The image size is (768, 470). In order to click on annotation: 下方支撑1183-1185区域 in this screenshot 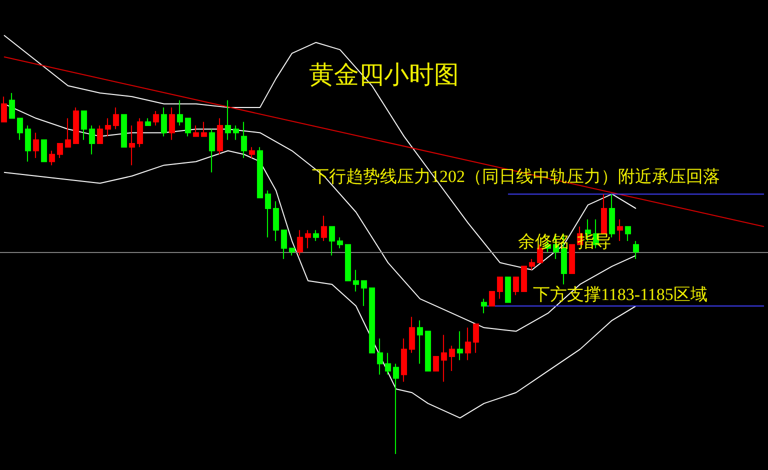, I will do `click(620, 294)`.